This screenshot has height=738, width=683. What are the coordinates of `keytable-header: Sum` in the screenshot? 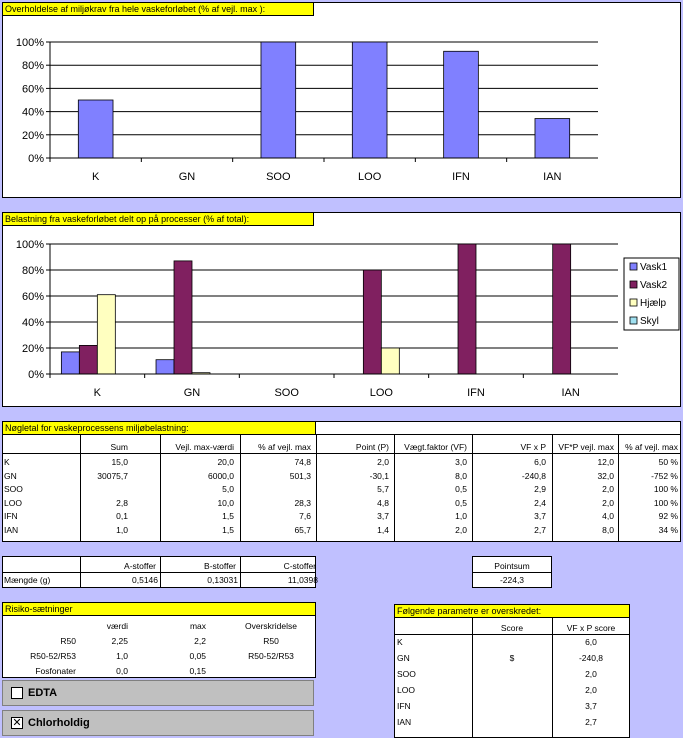 It's located at (119, 447).